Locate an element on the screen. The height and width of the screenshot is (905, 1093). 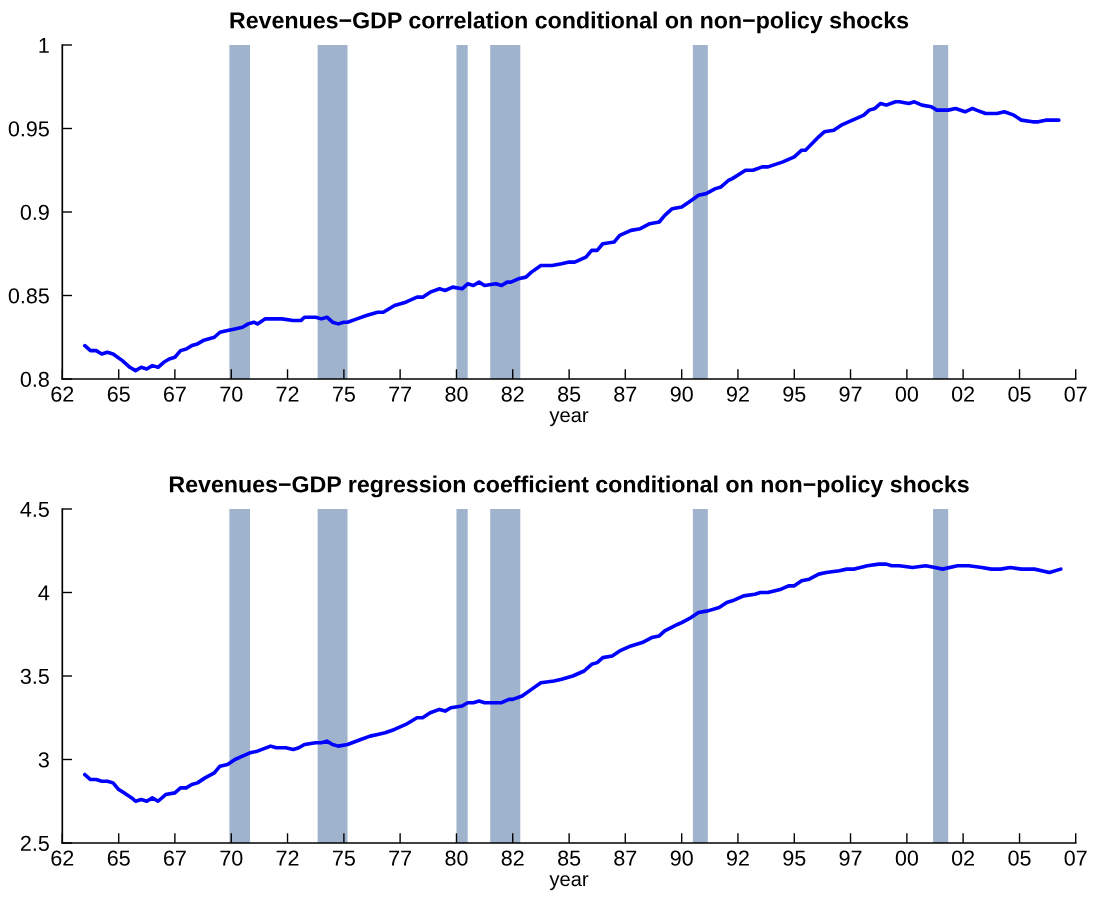
y-tick-label: 3.5 is located at coordinates (34, 676).